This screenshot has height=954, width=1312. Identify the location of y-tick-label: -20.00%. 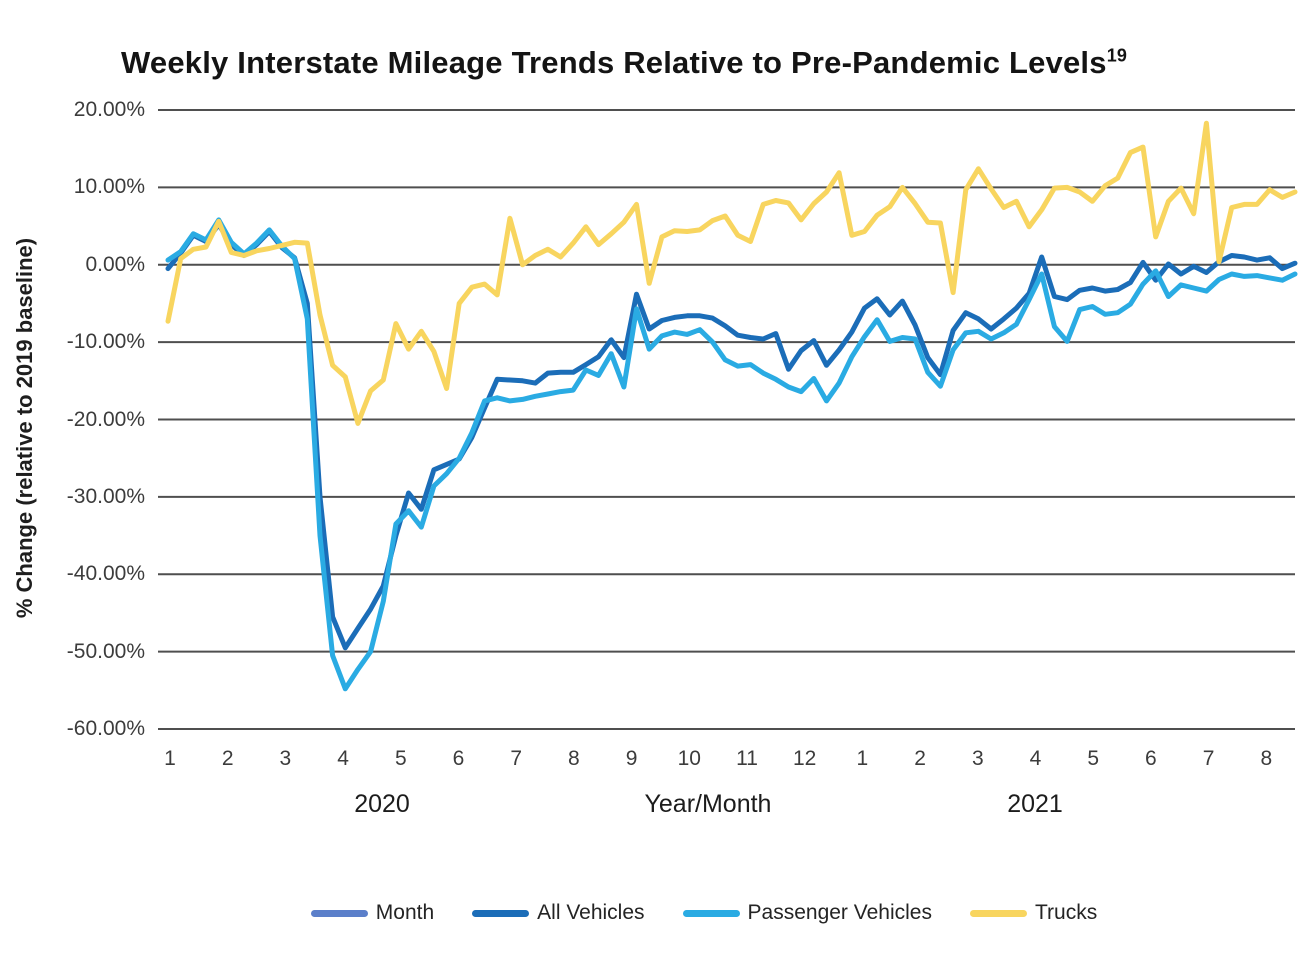
(105, 419).